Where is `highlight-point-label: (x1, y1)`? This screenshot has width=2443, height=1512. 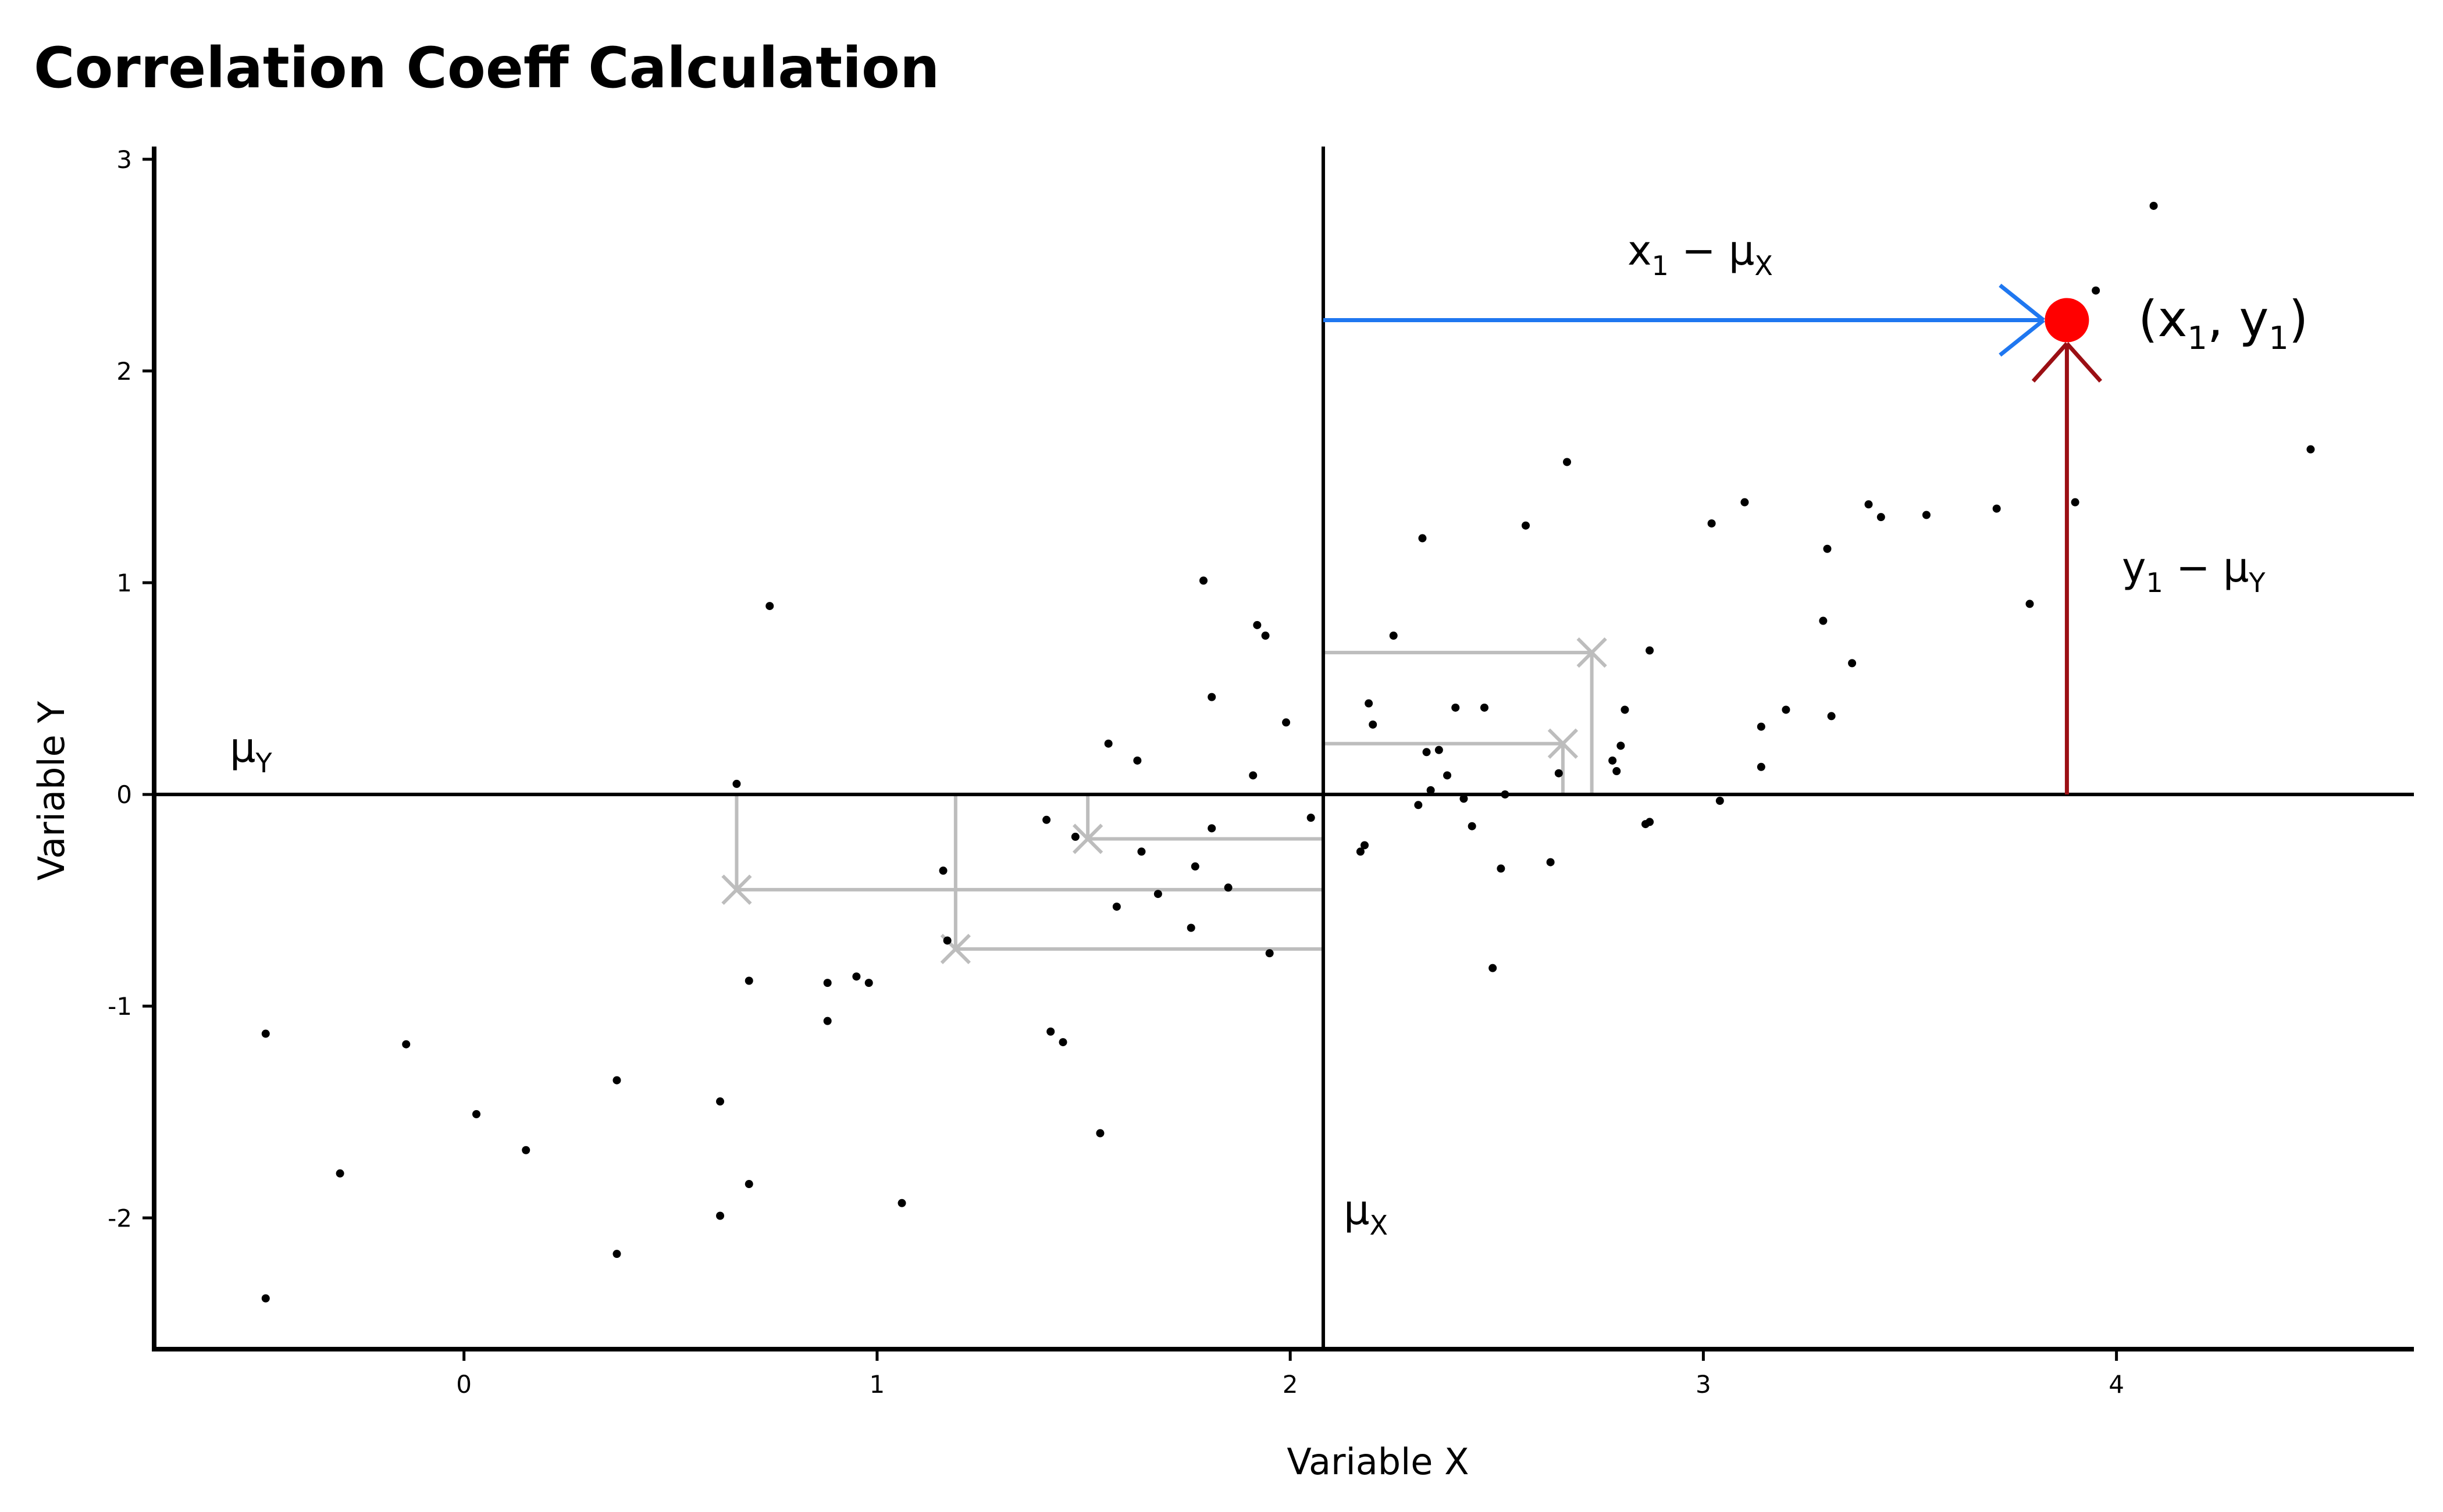 highlight-point-label: (x1, y1) is located at coordinates (2223, 323).